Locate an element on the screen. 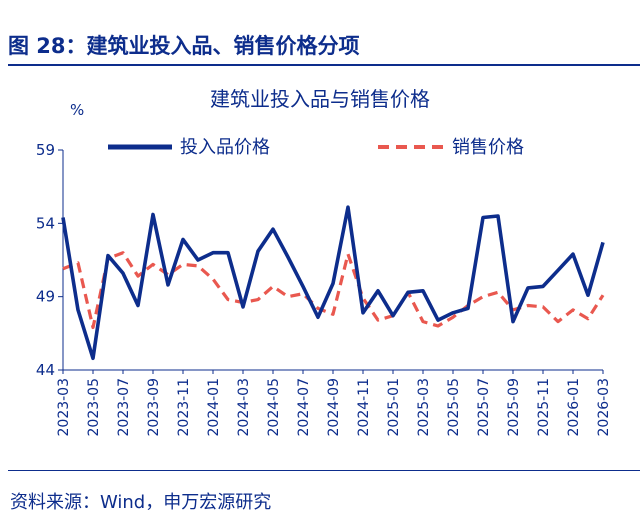 The width and height of the screenshot is (644, 521). x-tick-label: 2023-11 is located at coordinates (184, 407).